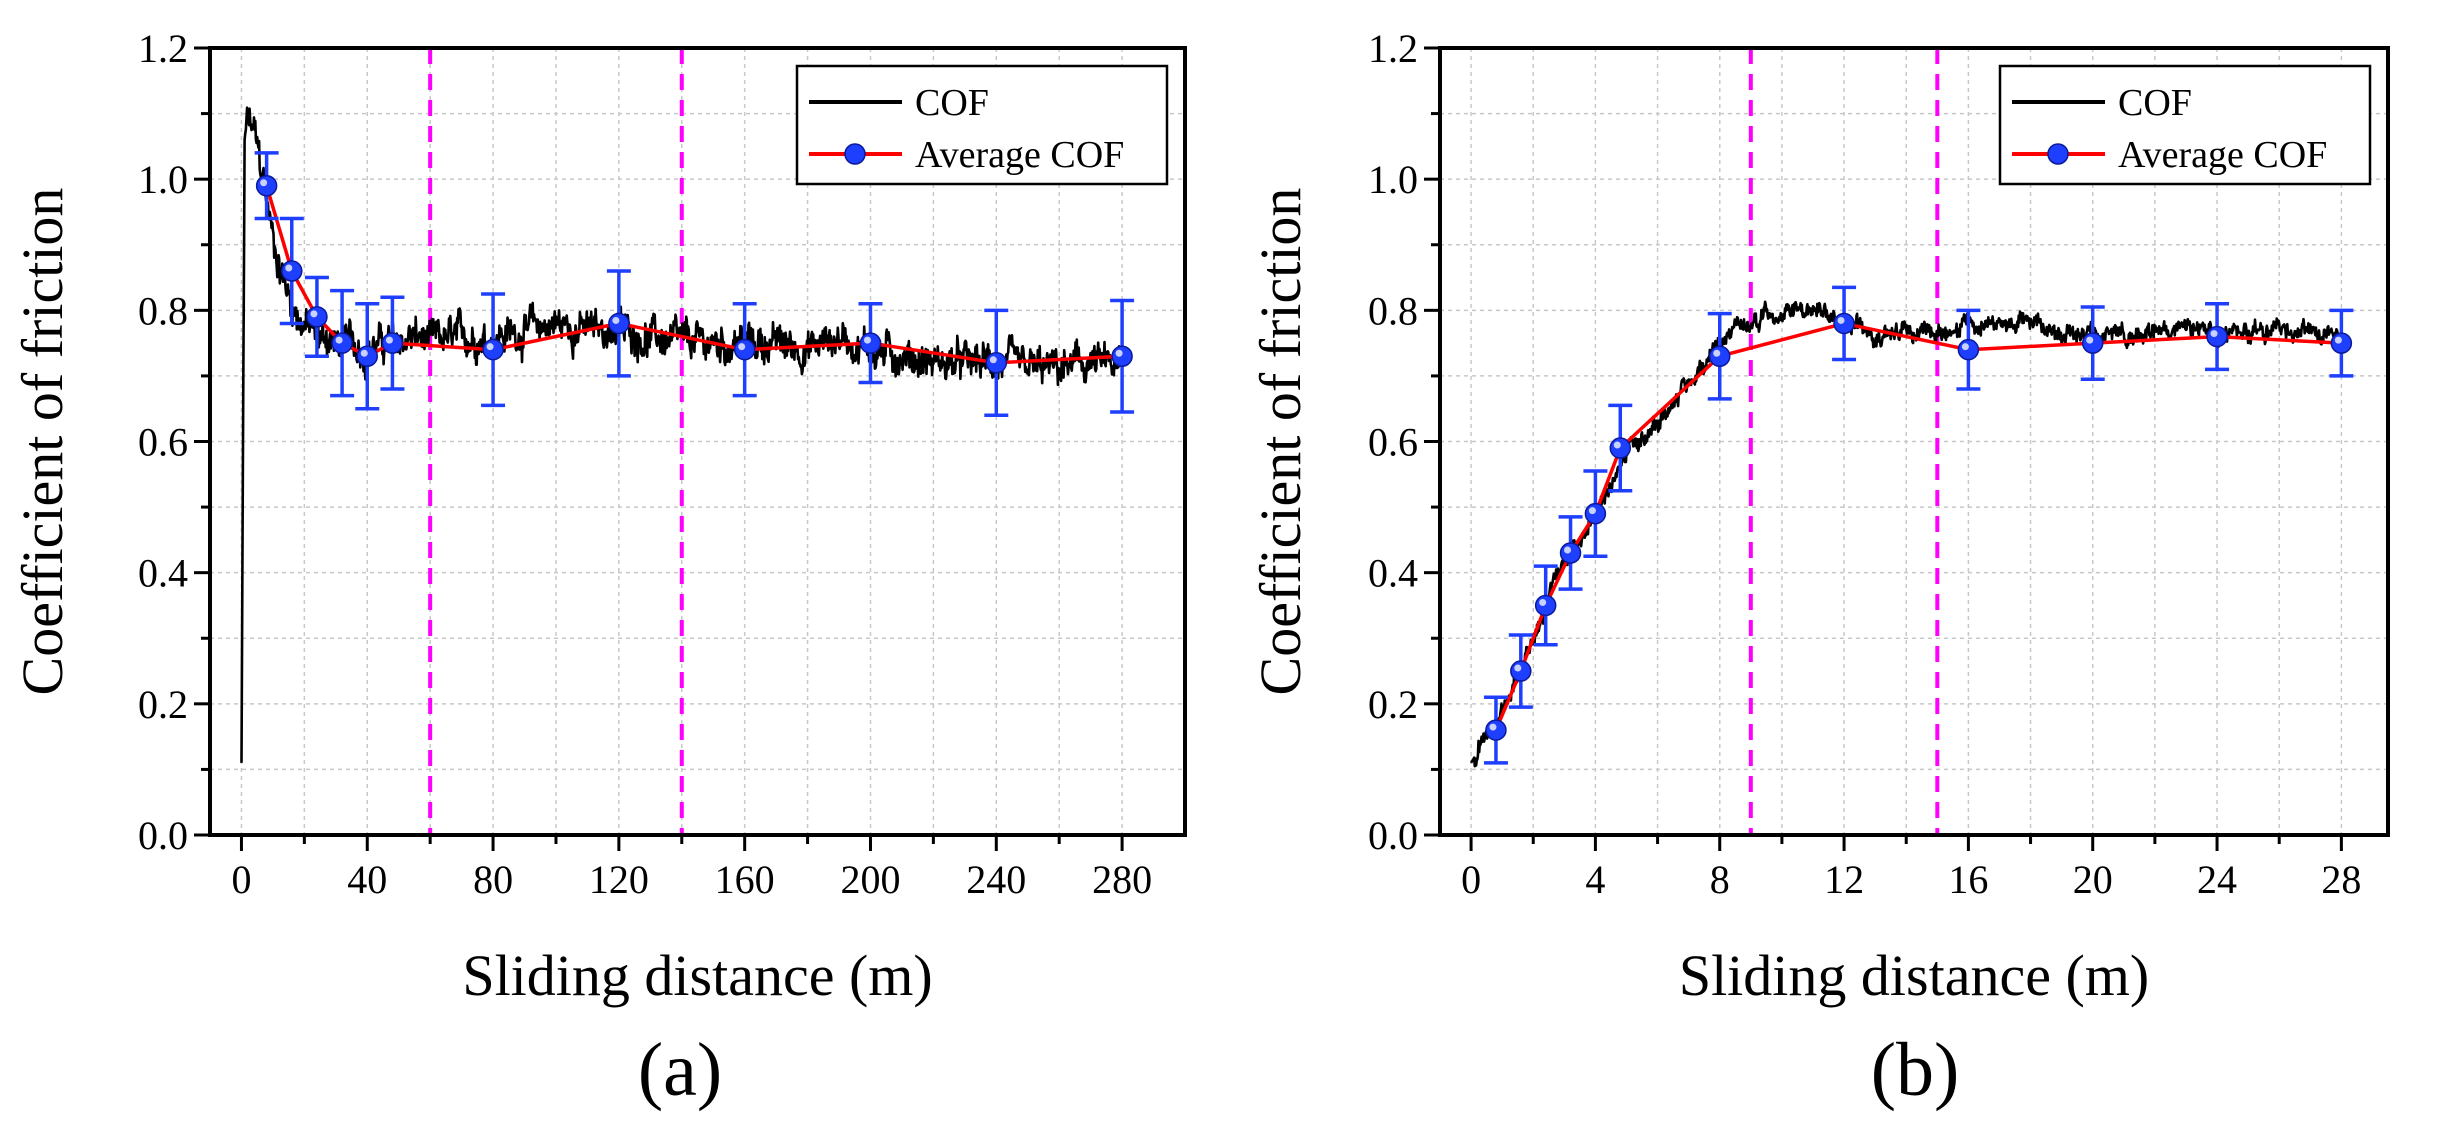  What do you see at coordinates (367, 879) in the screenshot?
I see `x-tick-label: 40` at bounding box center [367, 879].